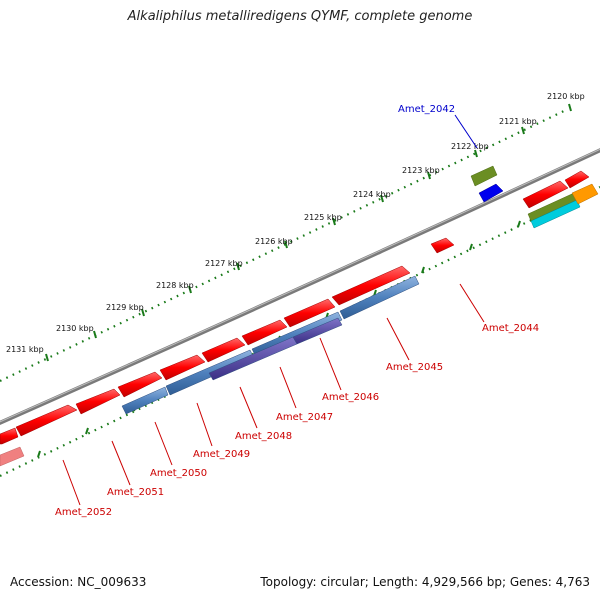 The width and height of the screenshot is (600, 600). Describe the element at coordinates (178, 473) in the screenshot. I see `gene-label: Amet_2050` at that location.